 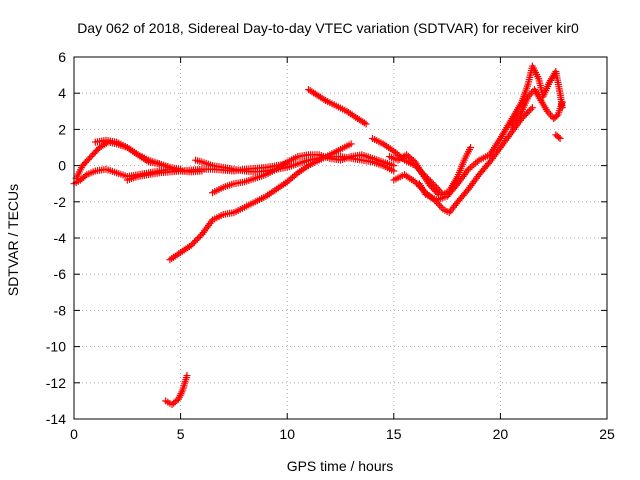 I want to click on x-tick-label: 10, so click(x=287, y=434).